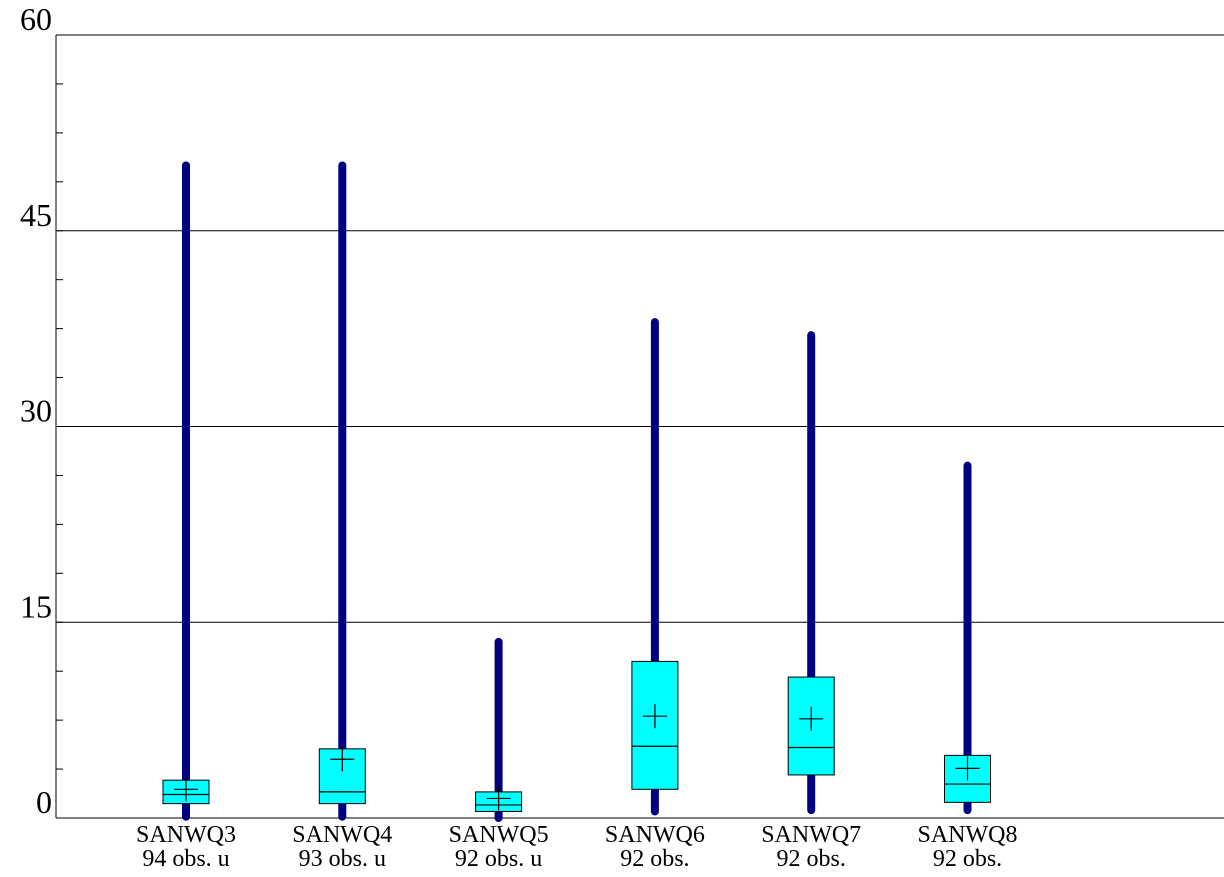 The width and height of the screenshot is (1224, 877). What do you see at coordinates (44, 802) in the screenshot?
I see `y-tick-label: 0` at bounding box center [44, 802].